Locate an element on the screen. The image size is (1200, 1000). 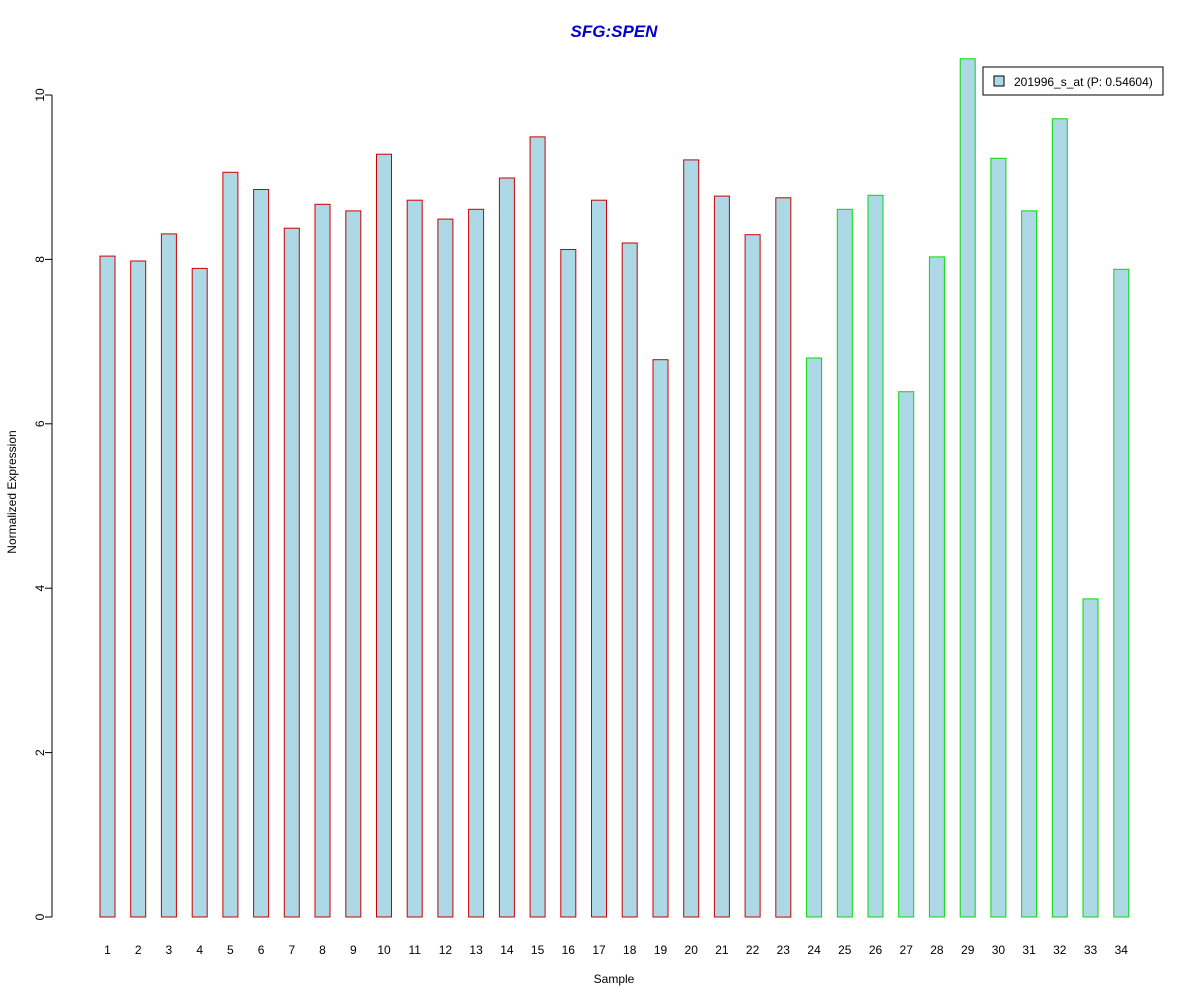
x-tick-label: 33 is located at coordinates (1091, 950).